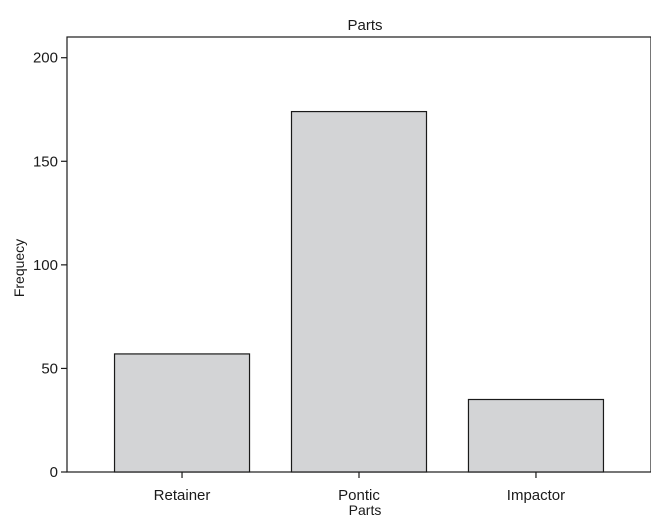 This screenshot has height=518, width=651. Describe the element at coordinates (365, 510) in the screenshot. I see `x-axis-label: Parts` at that location.